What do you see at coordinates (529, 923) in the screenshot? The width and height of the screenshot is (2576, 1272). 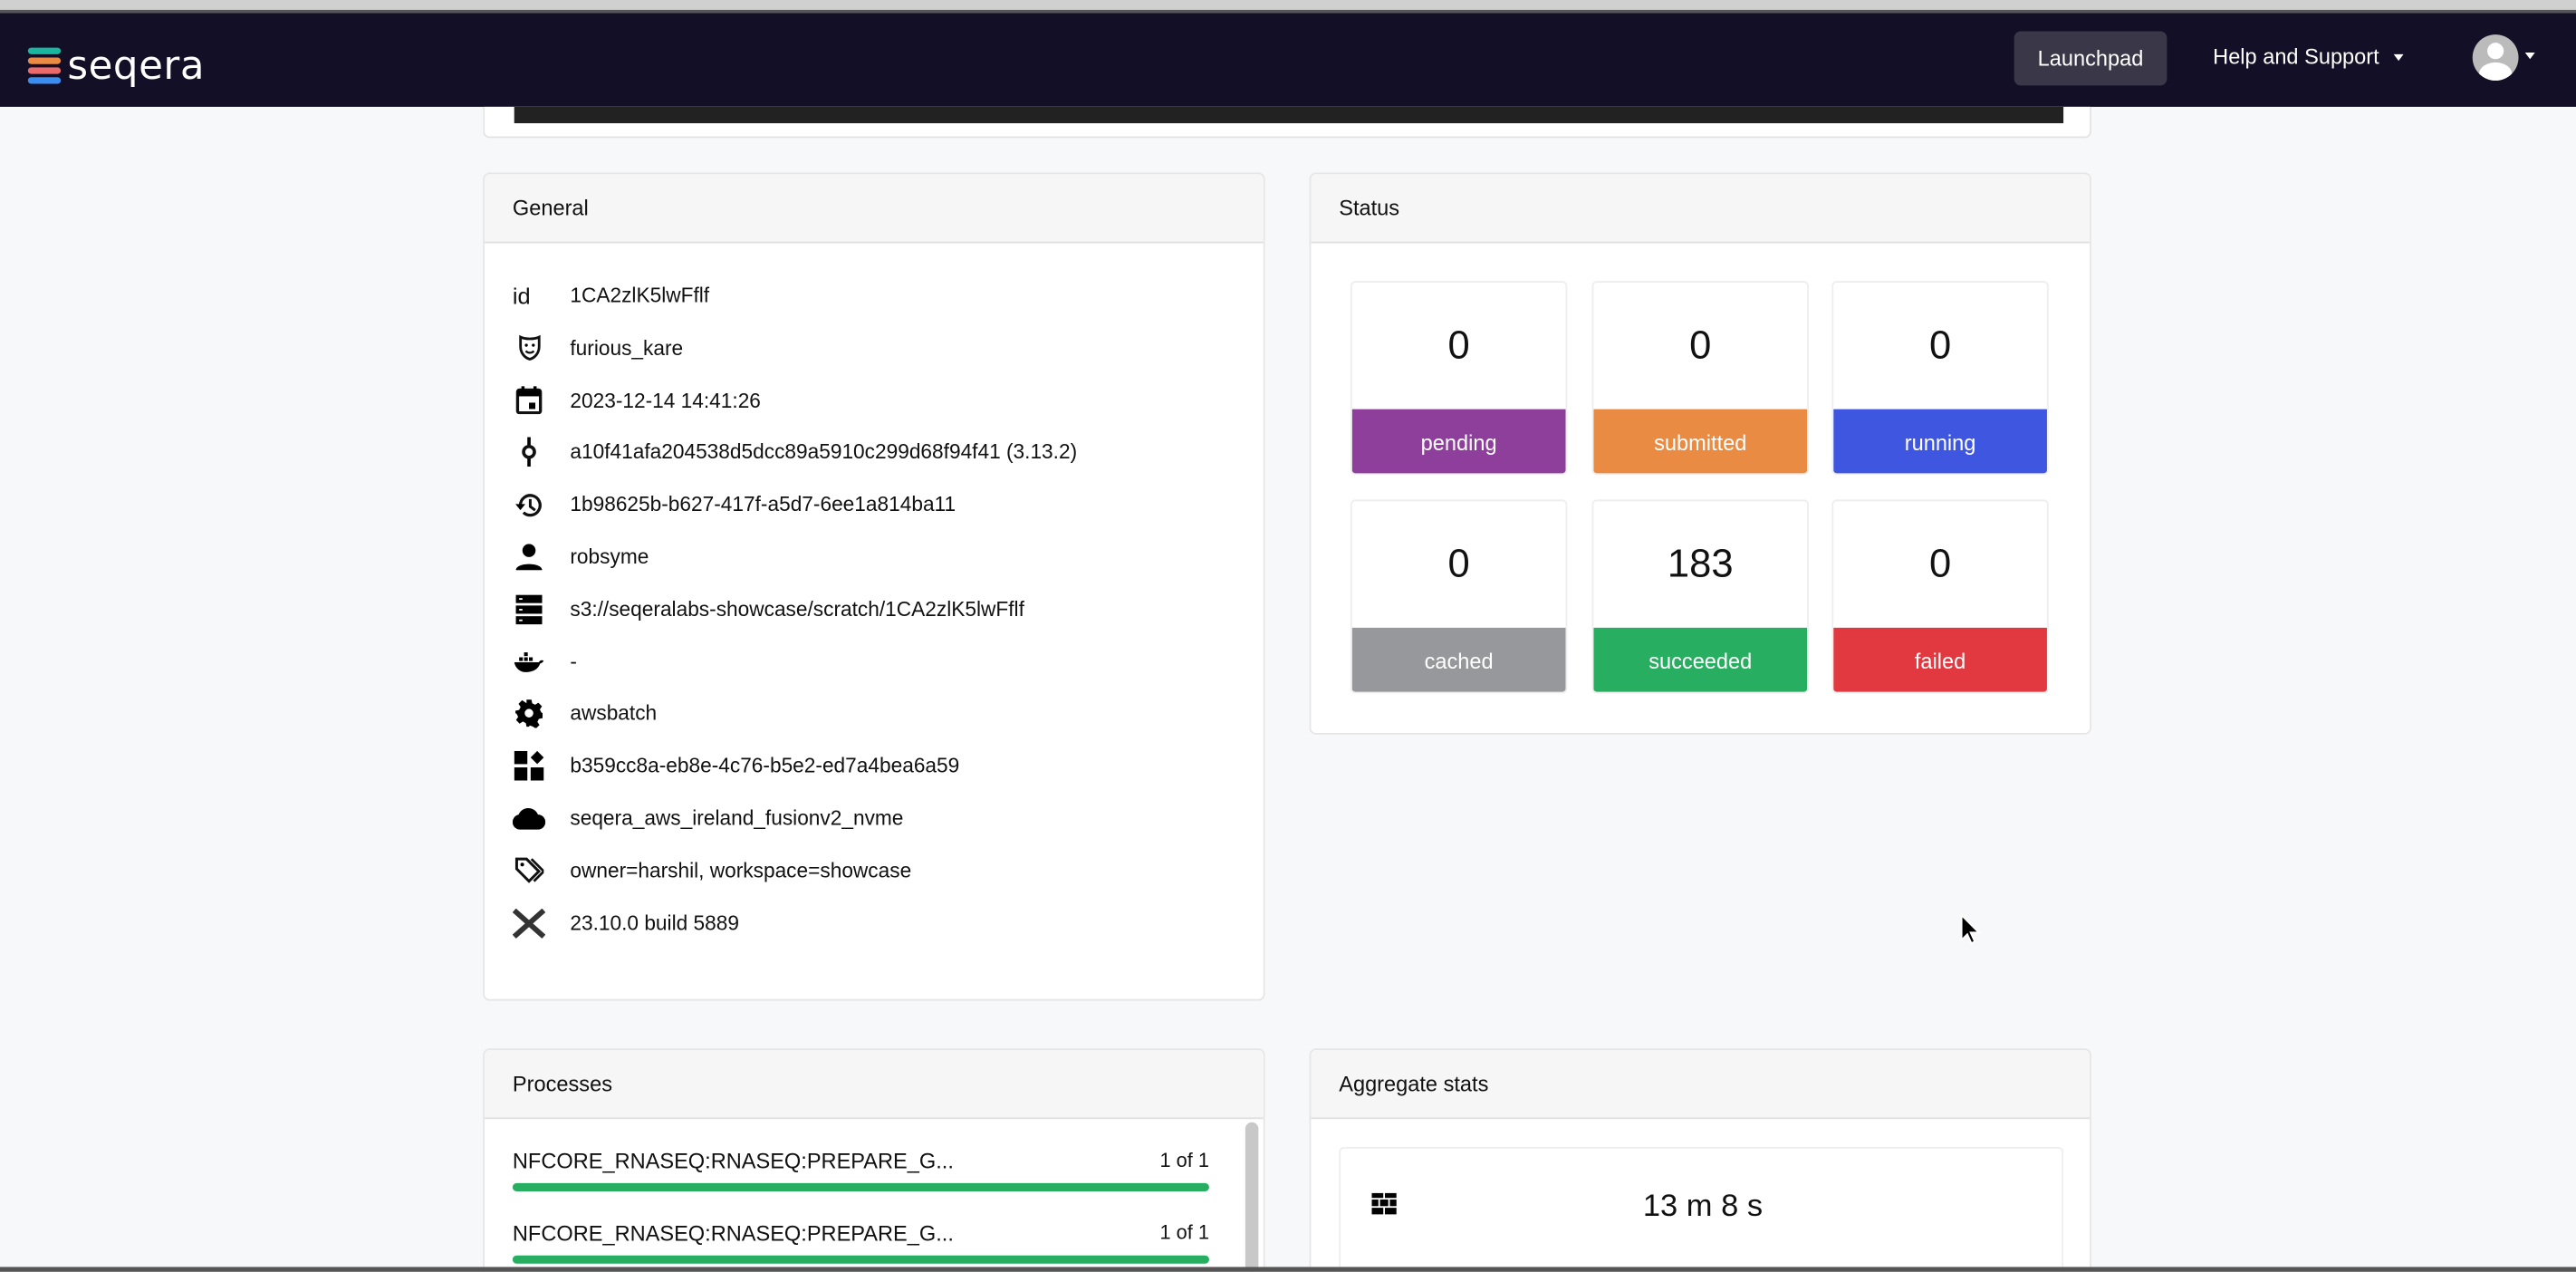 I see `nextflow-icon` at bounding box center [529, 923].